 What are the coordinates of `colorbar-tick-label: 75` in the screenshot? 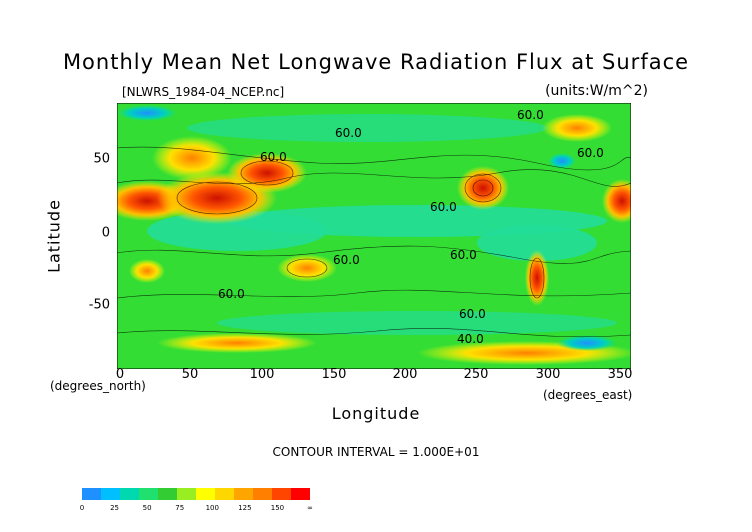 It's located at (180, 508).